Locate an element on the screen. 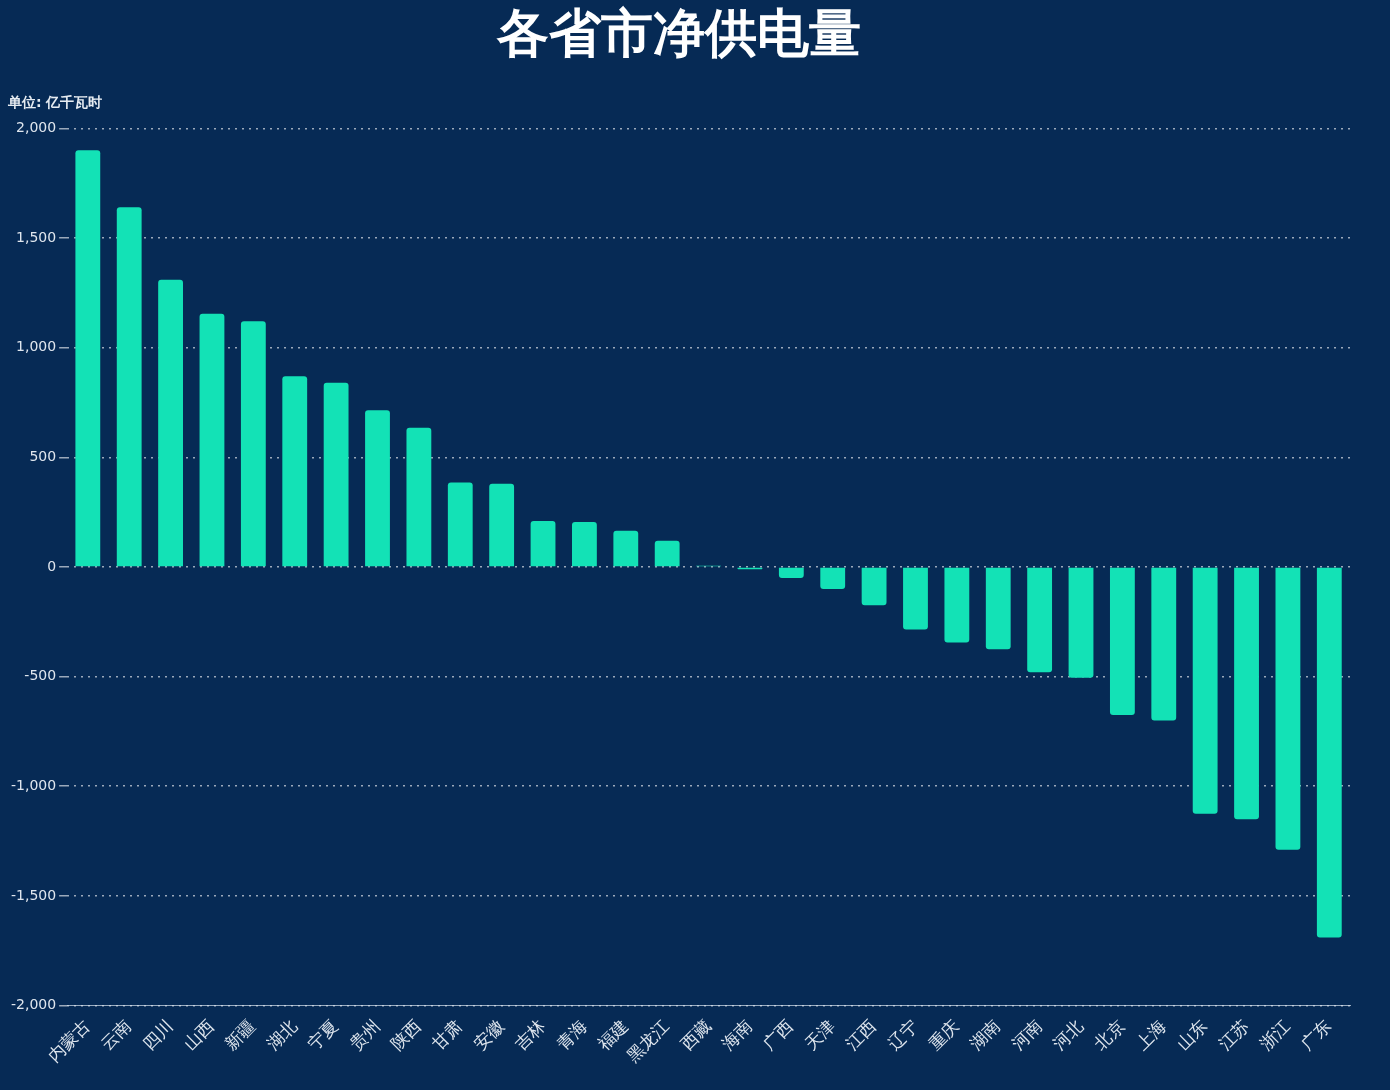 The width and height of the screenshot is (1390, 1090). x-tick-label: 四川 is located at coordinates (157, 1034).